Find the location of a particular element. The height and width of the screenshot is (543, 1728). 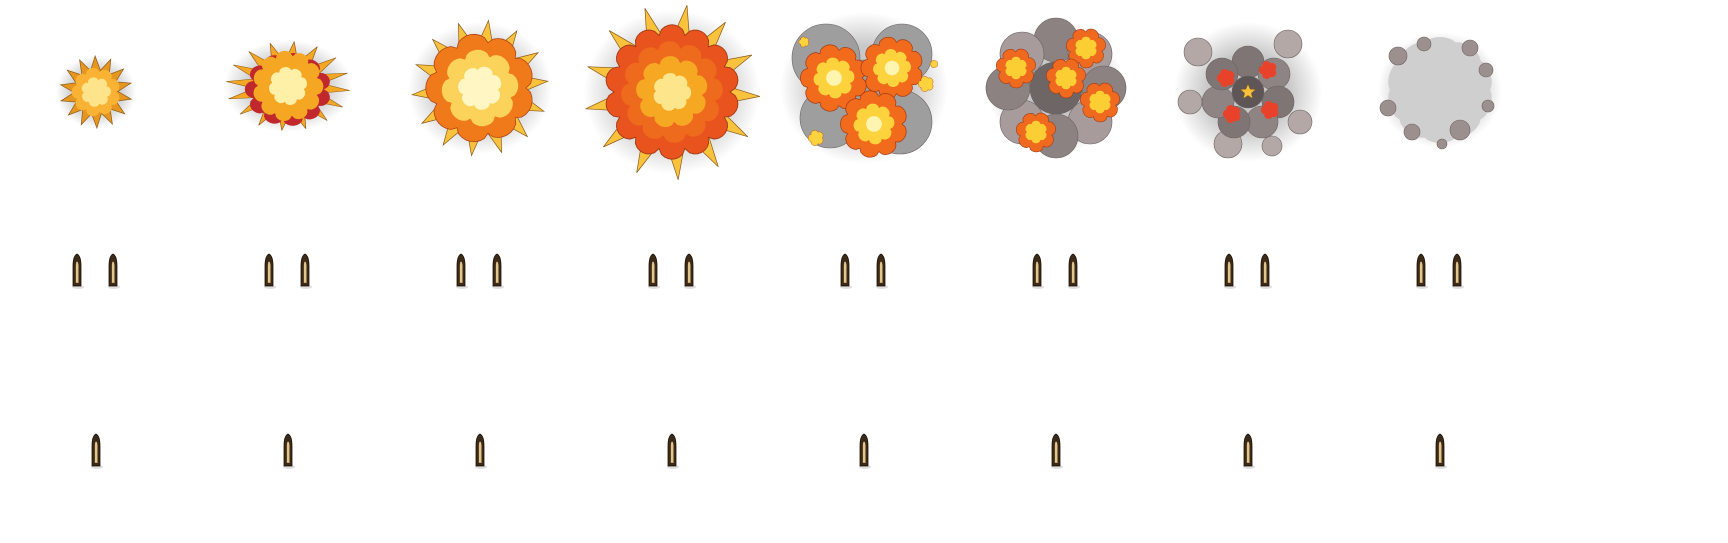

single-bullet-row is located at coordinates (864, 442).